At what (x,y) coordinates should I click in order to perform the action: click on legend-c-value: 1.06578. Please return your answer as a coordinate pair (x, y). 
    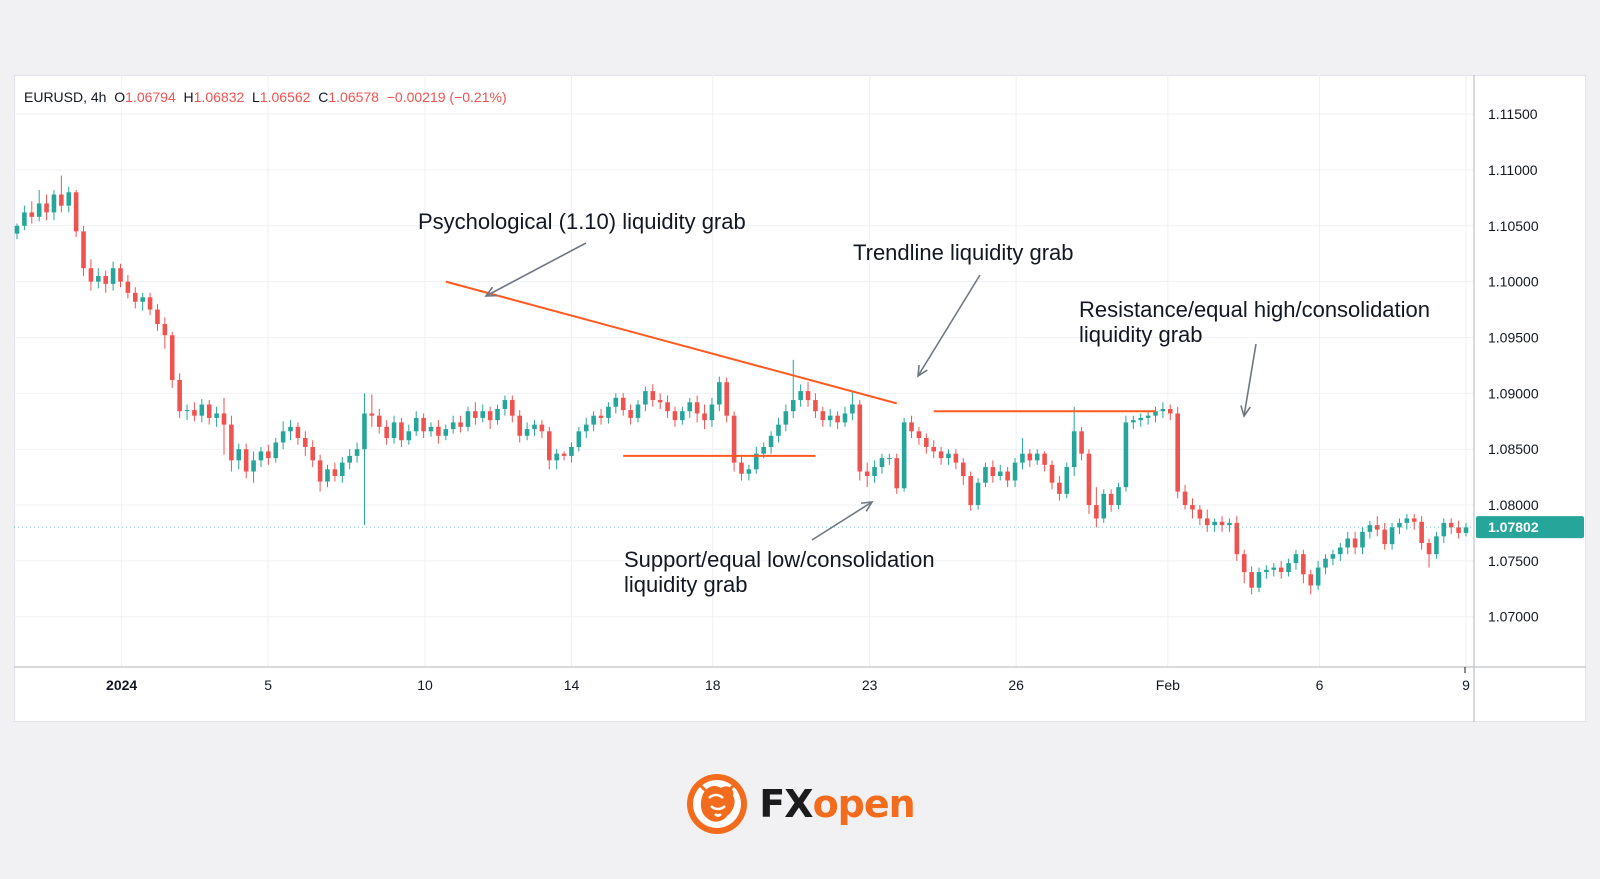
    Looking at the image, I should click on (357, 97).